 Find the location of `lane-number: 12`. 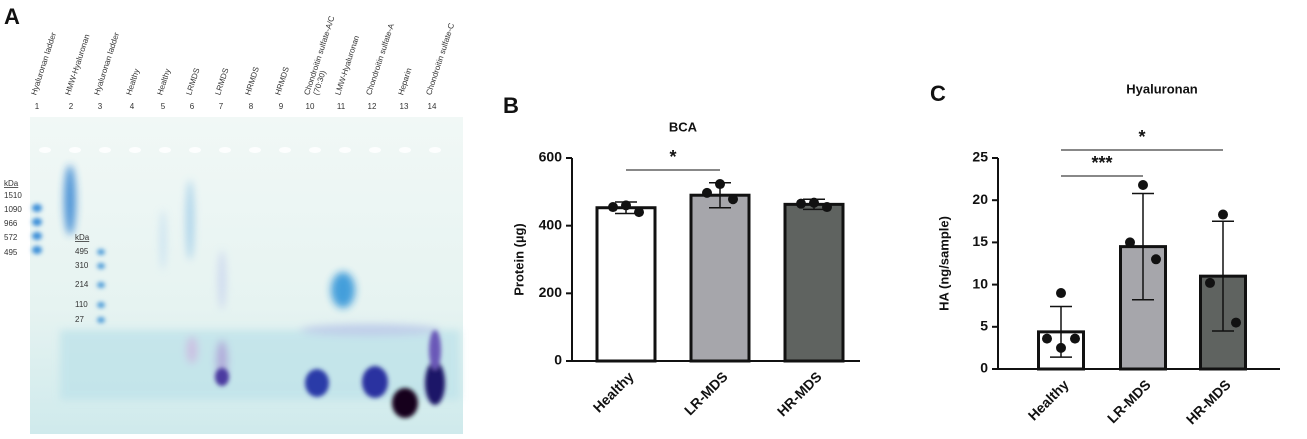

lane-number: 12 is located at coordinates (372, 106).